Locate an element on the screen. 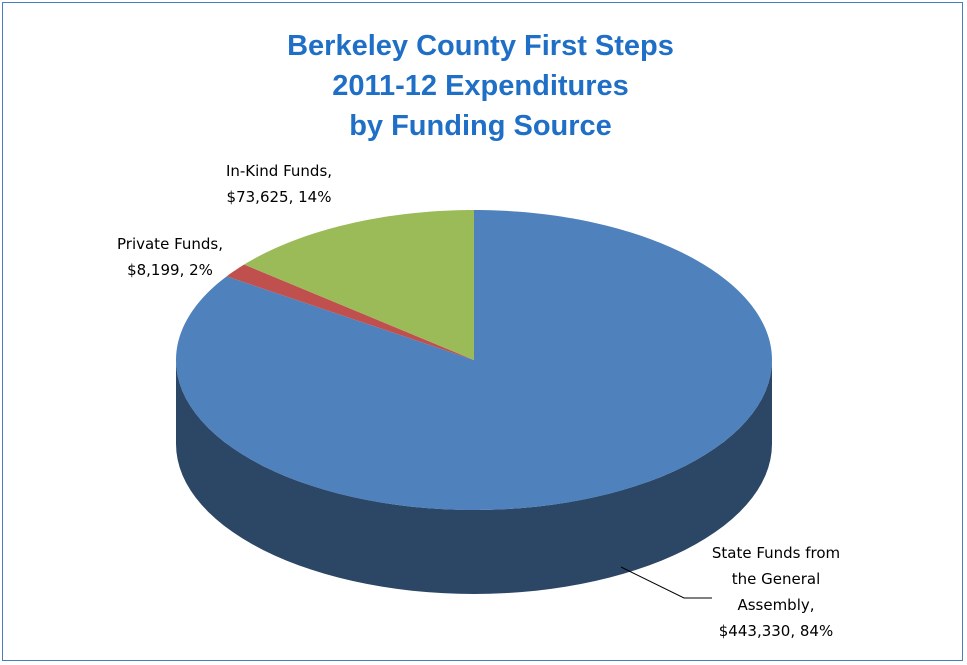 The image size is (967, 665). chart-title-line-3: by Funding Source is located at coordinates (480, 126).